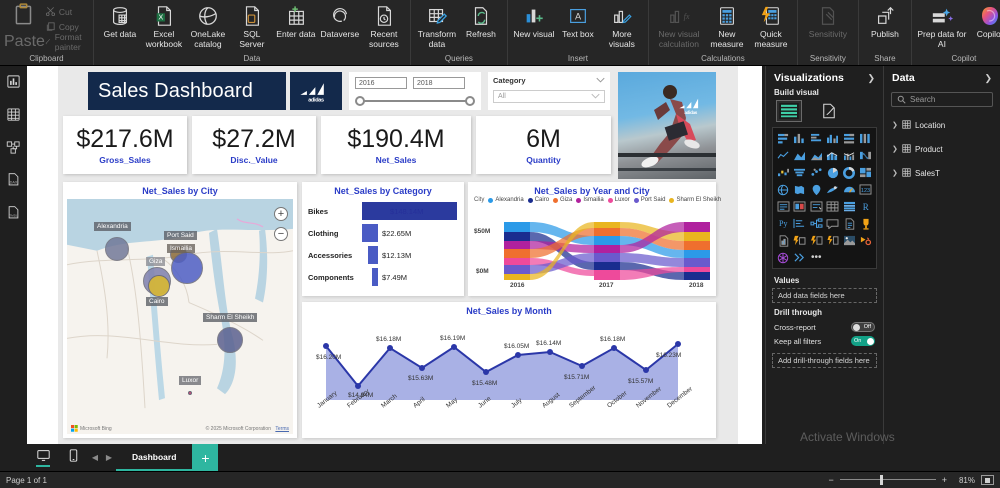 The height and width of the screenshot is (488, 1000). I want to click on map-visual: Net_Sales by City, so click(180, 310).